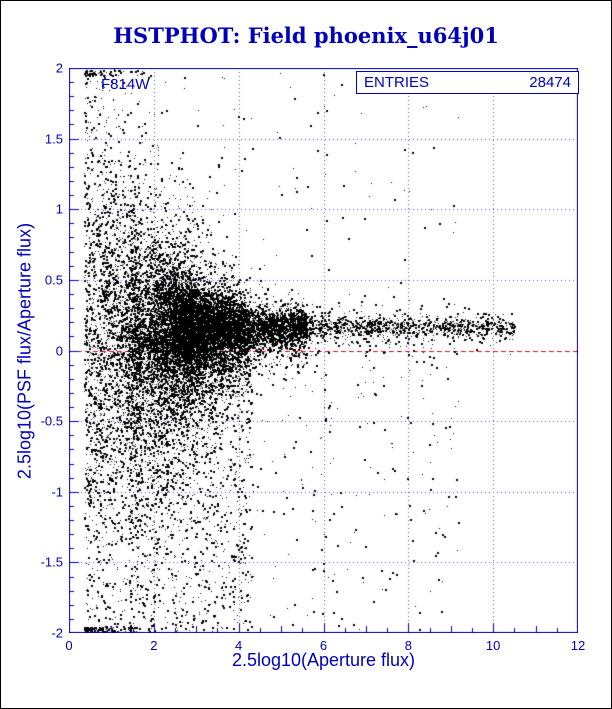 This screenshot has width=612, height=709. I want to click on y-tick-label: 2, so click(59, 68).